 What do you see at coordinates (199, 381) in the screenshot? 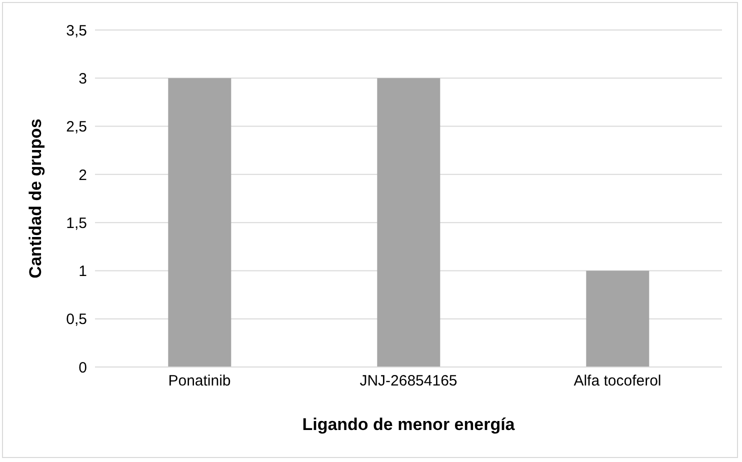
I see `x-tick-label: Ponatinib` at bounding box center [199, 381].